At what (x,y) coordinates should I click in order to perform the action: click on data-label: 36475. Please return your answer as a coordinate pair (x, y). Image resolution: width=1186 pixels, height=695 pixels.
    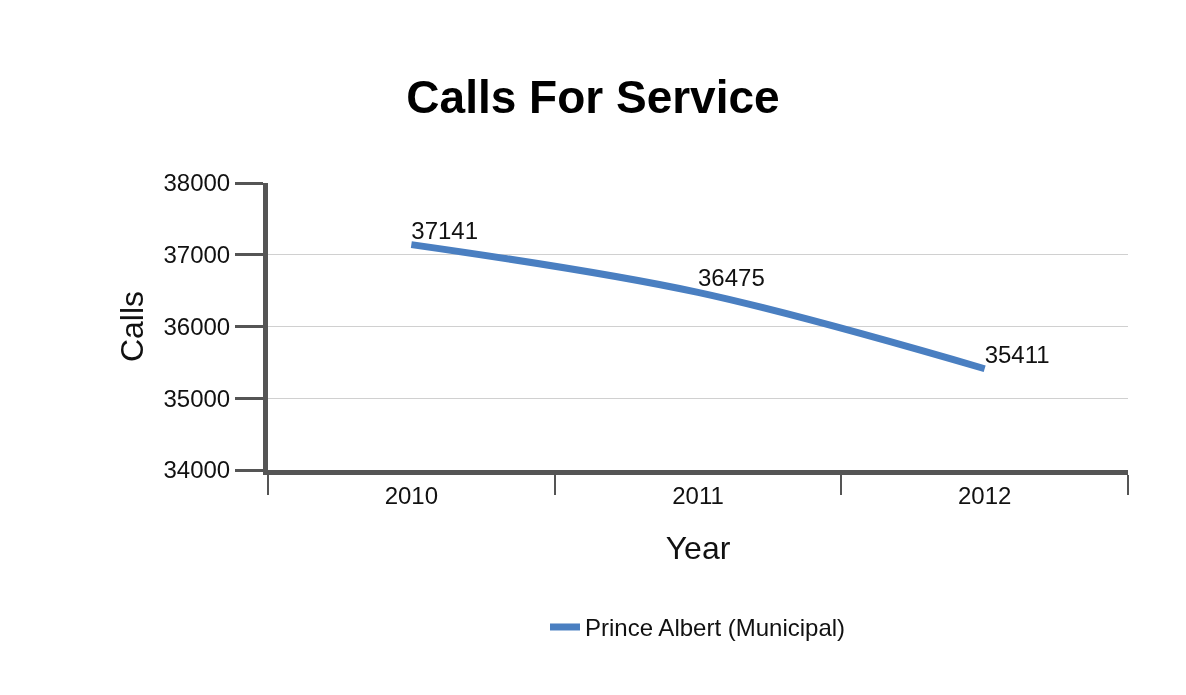
    Looking at the image, I should click on (731, 278).